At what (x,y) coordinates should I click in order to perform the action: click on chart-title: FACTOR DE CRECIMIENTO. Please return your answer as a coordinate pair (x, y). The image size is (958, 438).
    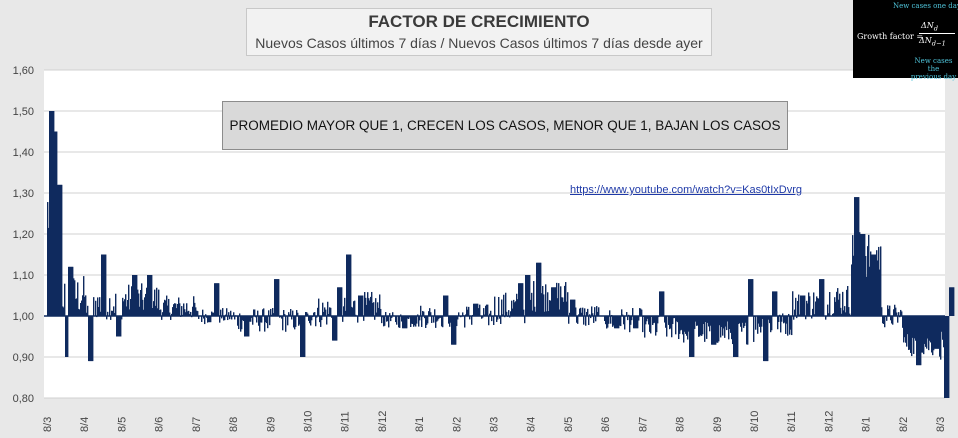
    Looking at the image, I should click on (479, 21).